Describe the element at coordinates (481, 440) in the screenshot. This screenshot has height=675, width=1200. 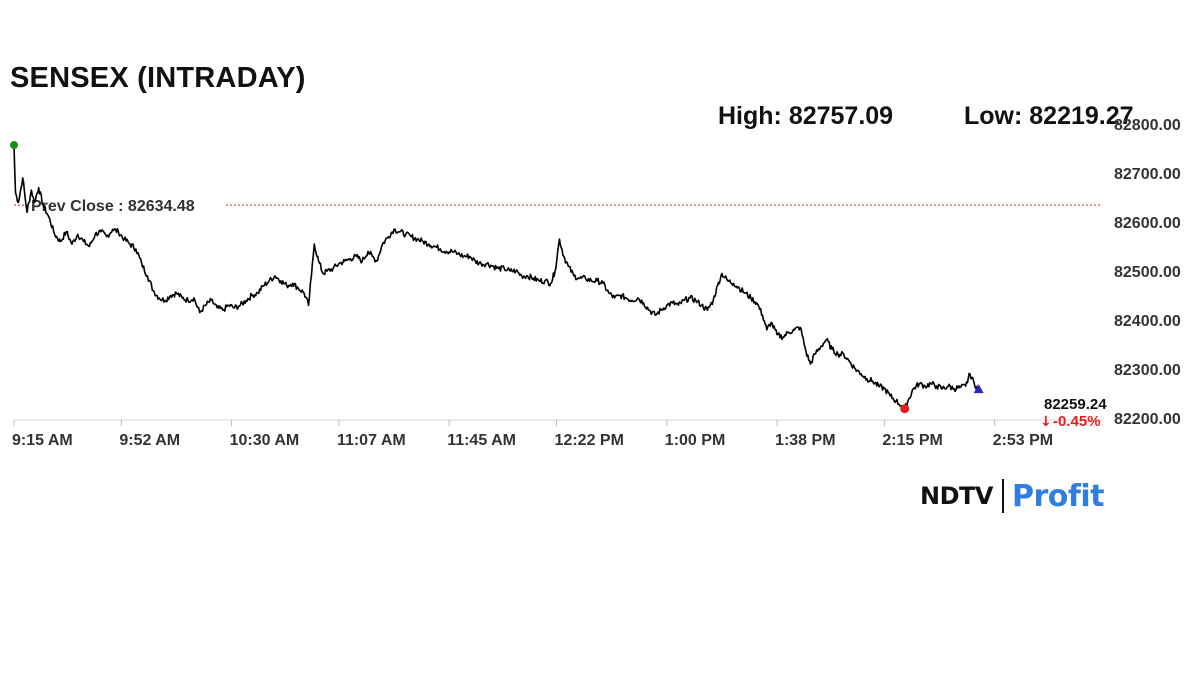
I see `x-tick-label: 11:45 AM` at that location.